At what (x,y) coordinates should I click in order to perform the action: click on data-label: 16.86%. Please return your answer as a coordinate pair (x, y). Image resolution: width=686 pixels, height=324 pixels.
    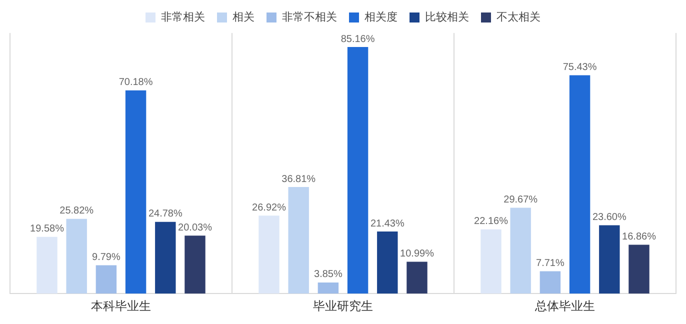
    Looking at the image, I should click on (639, 237).